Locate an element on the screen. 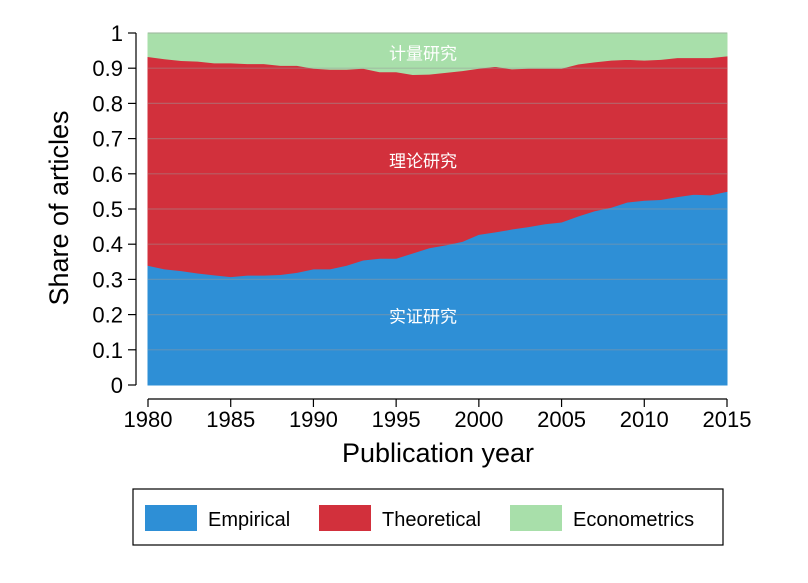 The height and width of the screenshot is (583, 808). legend: Empirical Theoretical Econometrics is located at coordinates (428, 517).